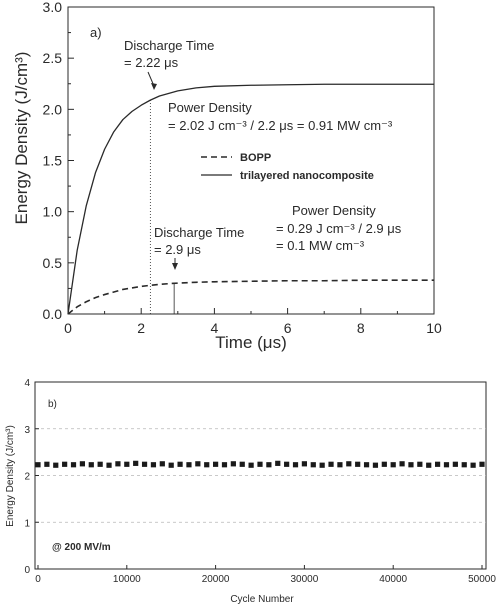 The width and height of the screenshot is (500, 608). I want to click on panel-b-points, so click(260, 464).